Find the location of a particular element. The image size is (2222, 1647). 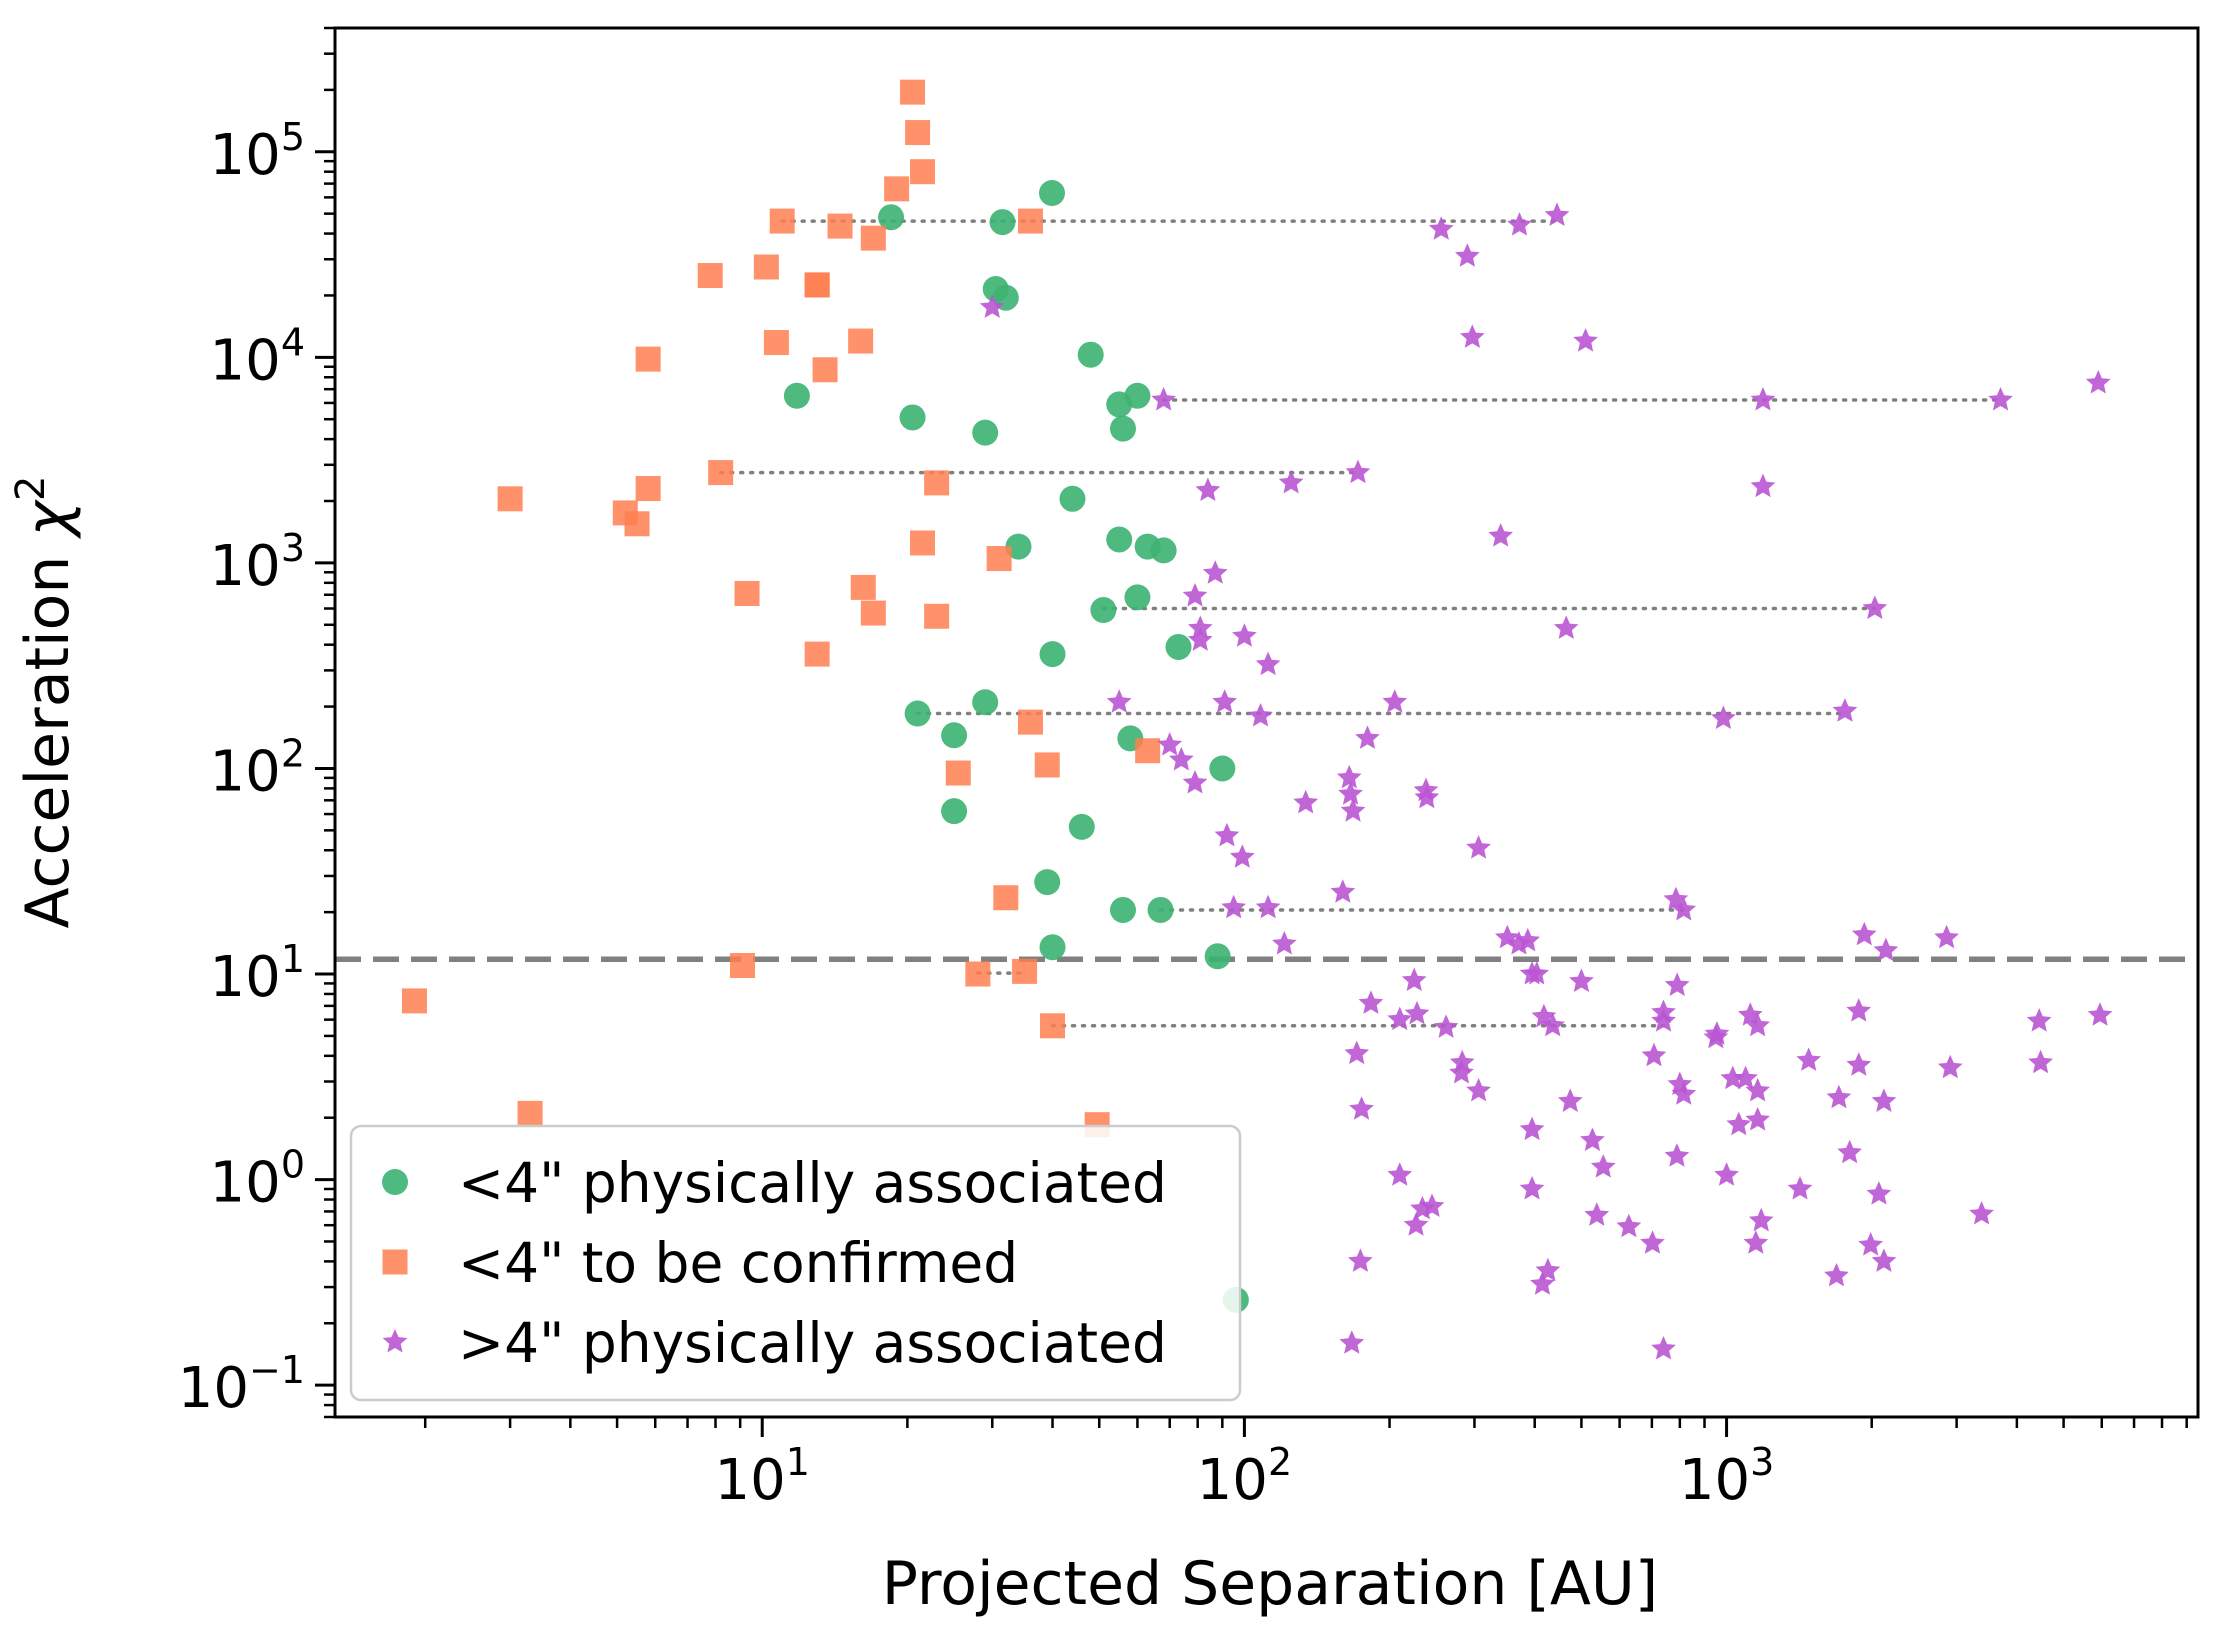

y-tick-exponent: 2 is located at coordinates (293, 753).